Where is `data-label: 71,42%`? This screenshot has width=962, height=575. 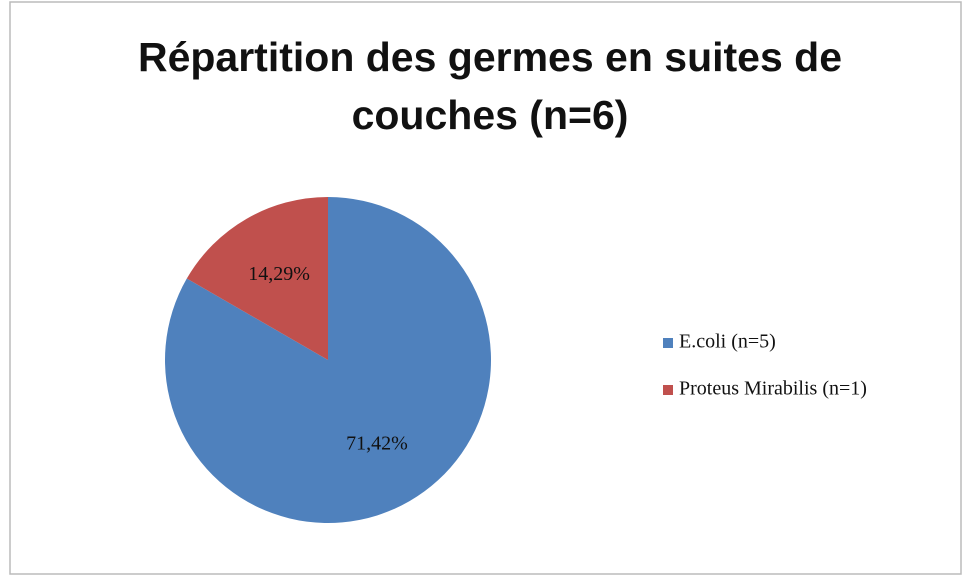 data-label: 71,42% is located at coordinates (377, 443).